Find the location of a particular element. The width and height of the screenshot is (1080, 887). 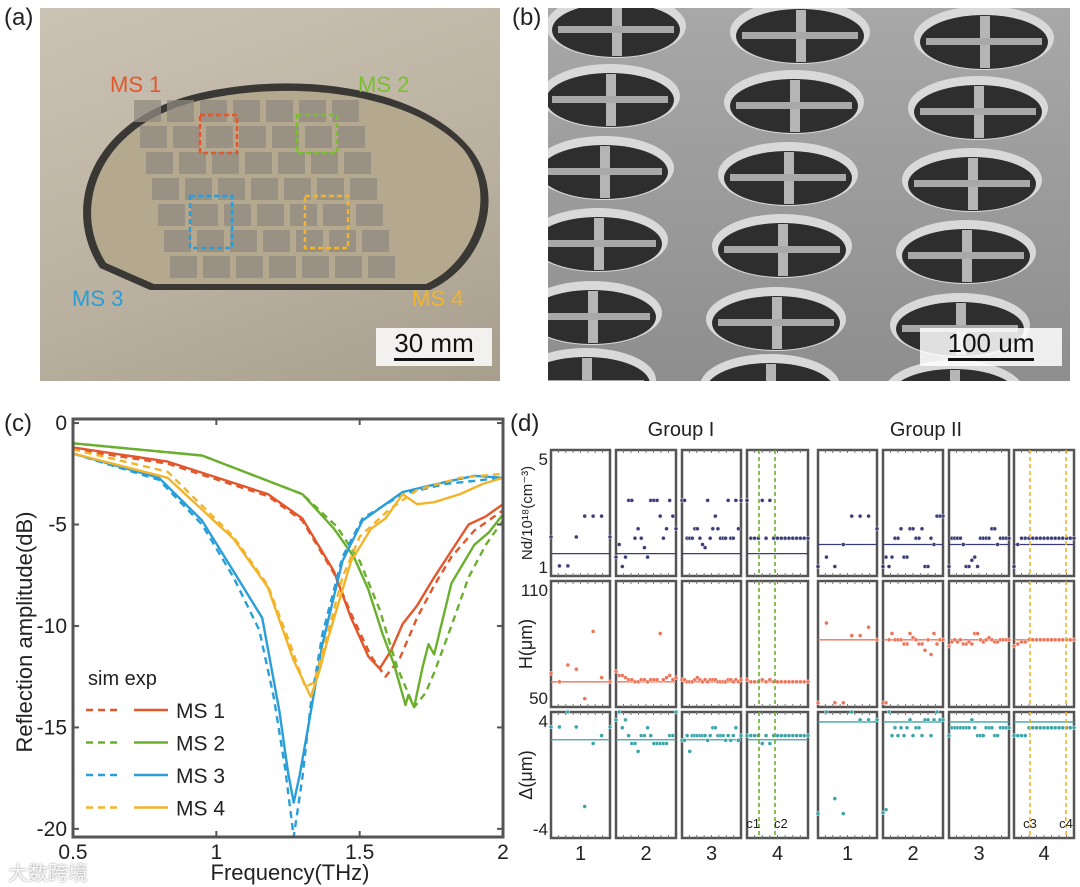

subplot-g1-c4-h is located at coordinates (777, 644).